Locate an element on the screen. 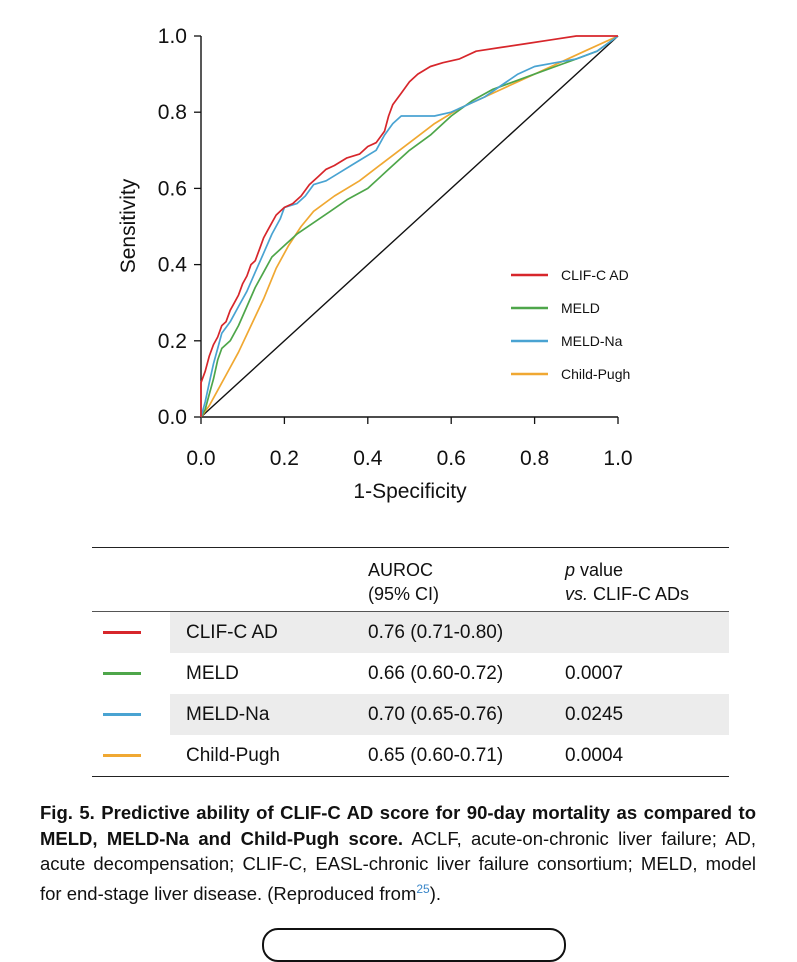 Image resolution: width=797 pixels, height=962 pixels. legend-label: CLIF-C AD is located at coordinates (595, 275).